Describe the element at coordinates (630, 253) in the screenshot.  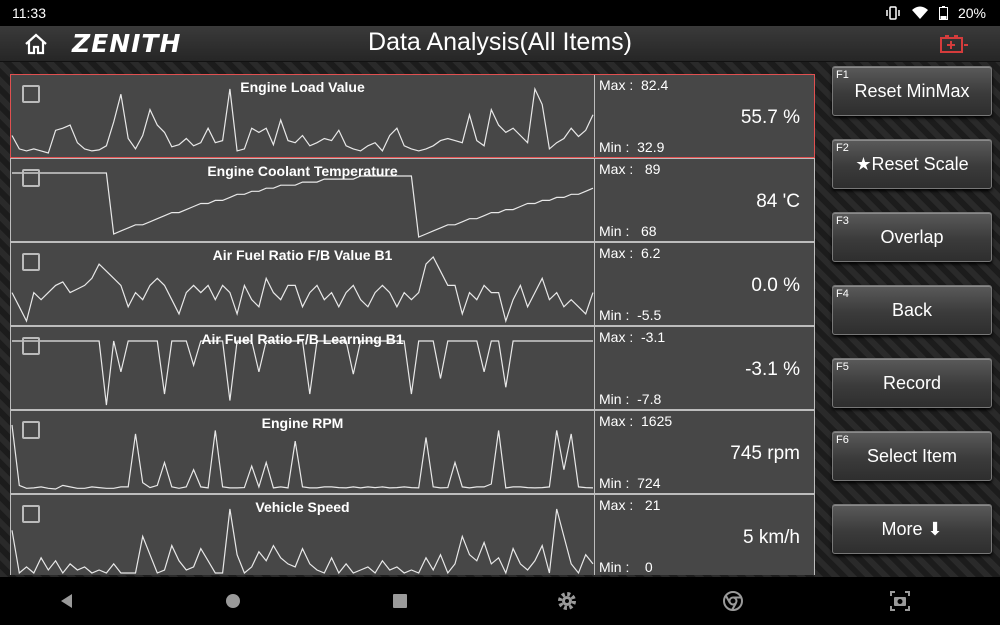
I see `max-value: Max : 6.2` at that location.